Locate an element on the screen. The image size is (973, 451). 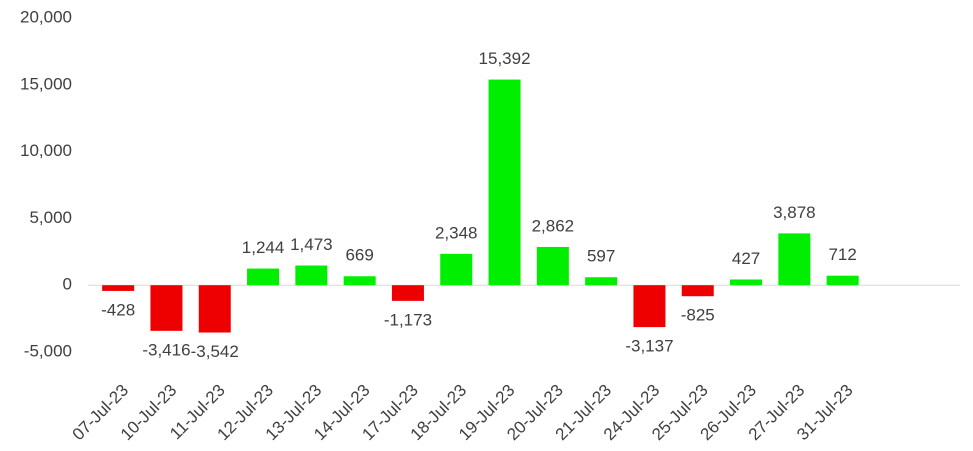
data-label: -3,416 is located at coordinates (166, 349).